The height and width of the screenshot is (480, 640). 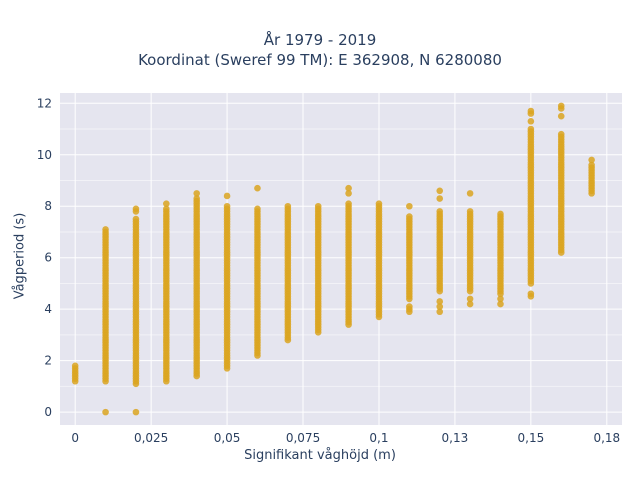 I want to click on y-tick-labels: 0 2 4 6 8 10 12, so click(x=44, y=257).